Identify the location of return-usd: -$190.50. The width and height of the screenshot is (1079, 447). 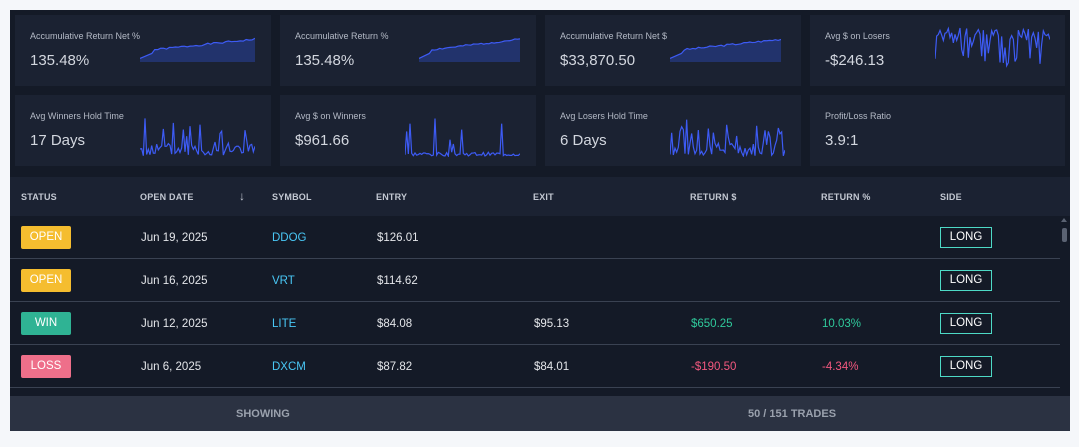
(714, 367).